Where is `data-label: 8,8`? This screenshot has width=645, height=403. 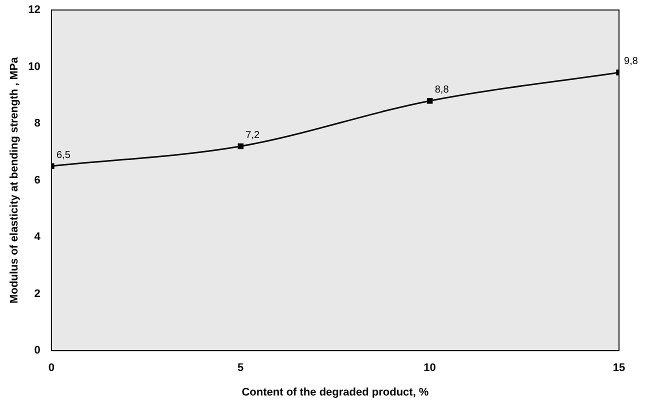 data-label: 8,8 is located at coordinates (442, 90).